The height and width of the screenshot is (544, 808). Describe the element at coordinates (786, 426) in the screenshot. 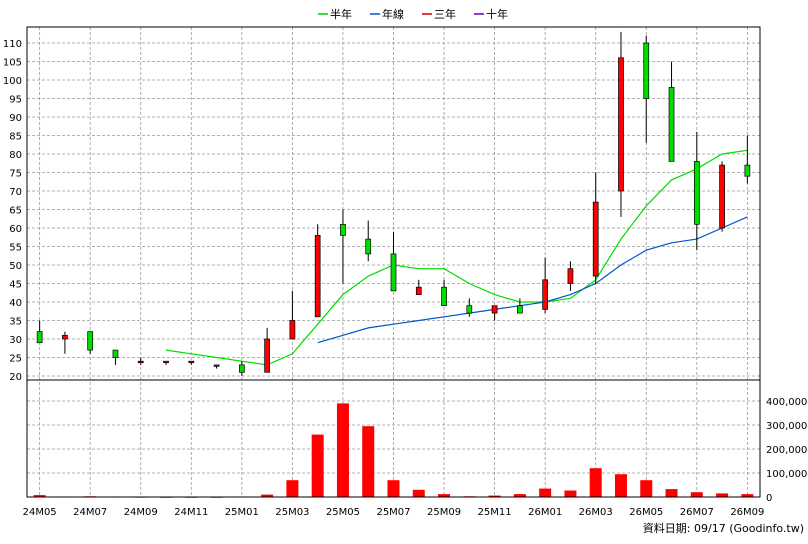

I see `volume-tick-label: 300,000` at that location.